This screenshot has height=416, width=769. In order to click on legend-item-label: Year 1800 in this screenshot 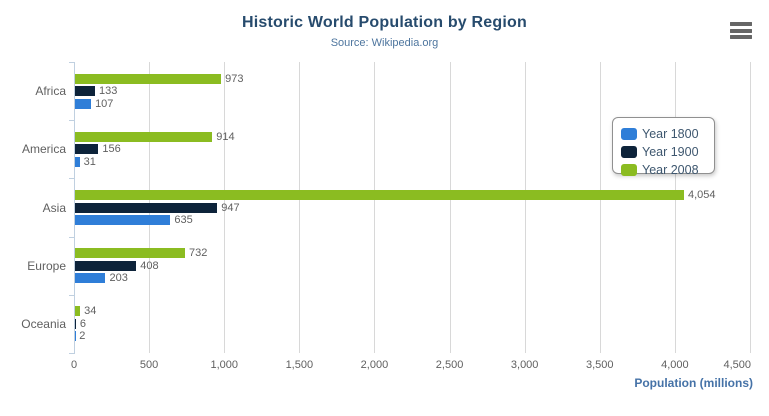, I will do `click(670, 134)`.